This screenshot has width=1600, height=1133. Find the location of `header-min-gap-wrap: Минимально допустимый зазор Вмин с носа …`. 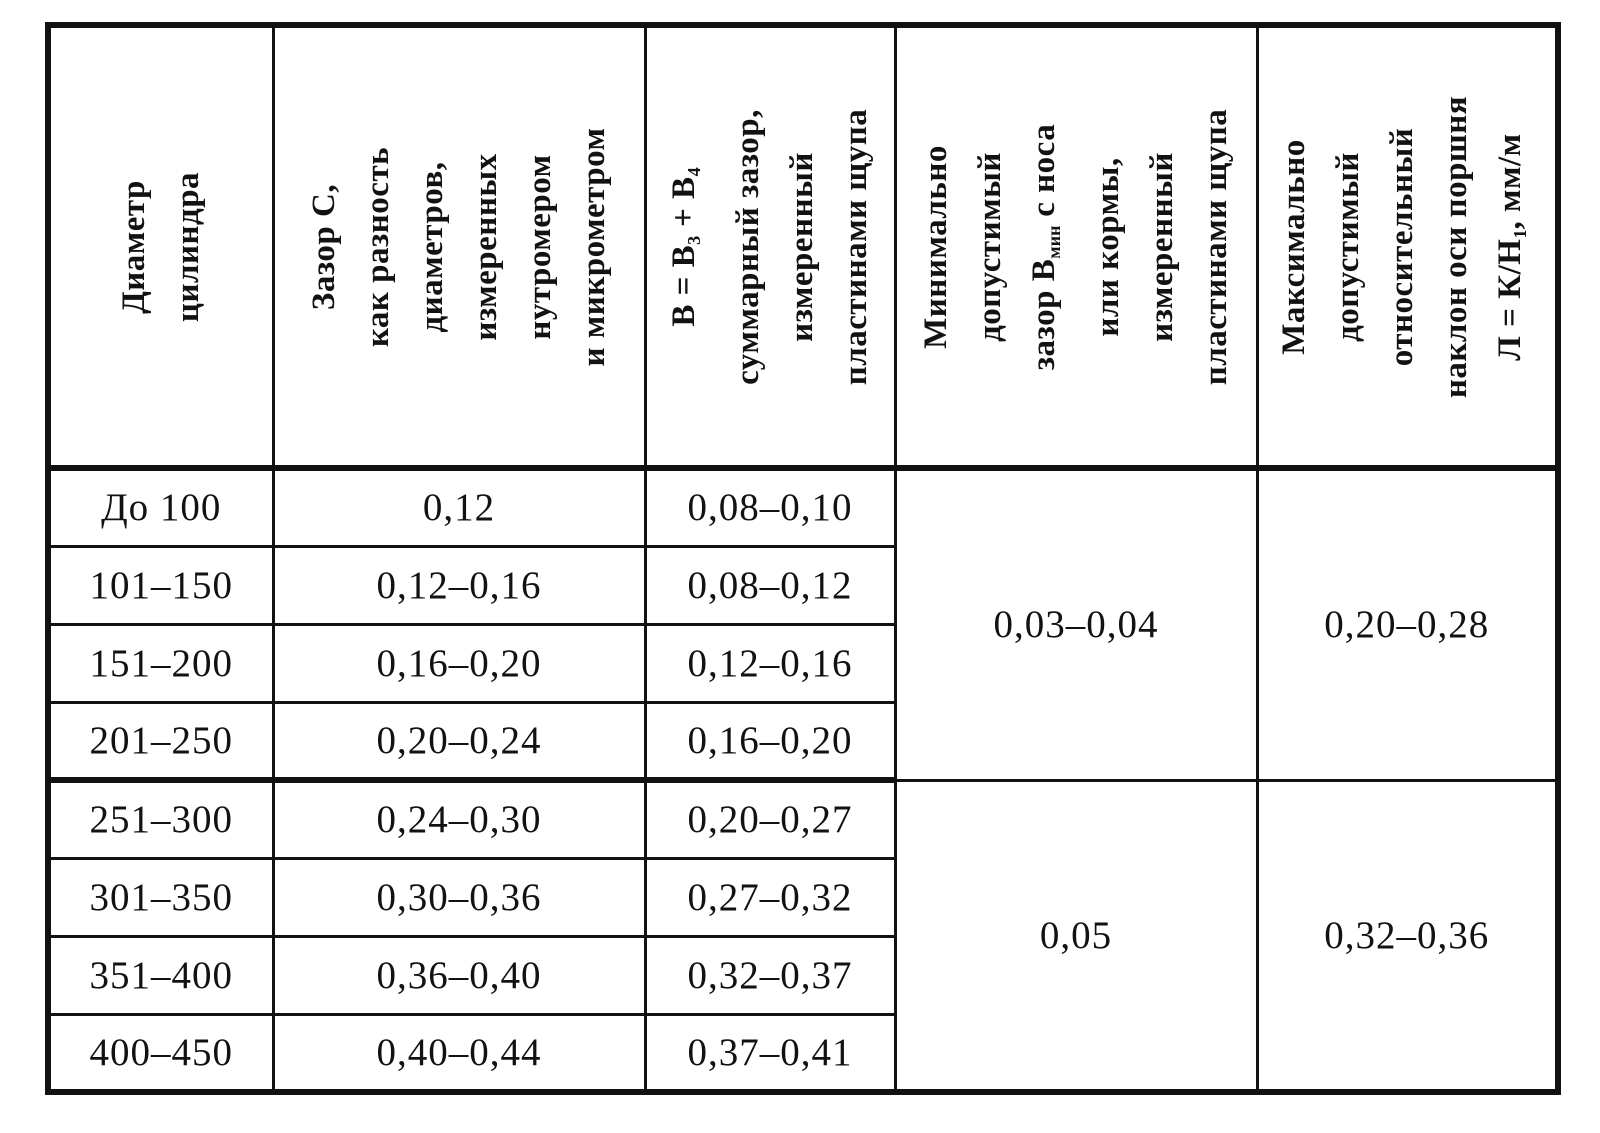

header-min-gap-wrap: Минимально допустимый зазор Вмин с носа … is located at coordinates (1076, 246).